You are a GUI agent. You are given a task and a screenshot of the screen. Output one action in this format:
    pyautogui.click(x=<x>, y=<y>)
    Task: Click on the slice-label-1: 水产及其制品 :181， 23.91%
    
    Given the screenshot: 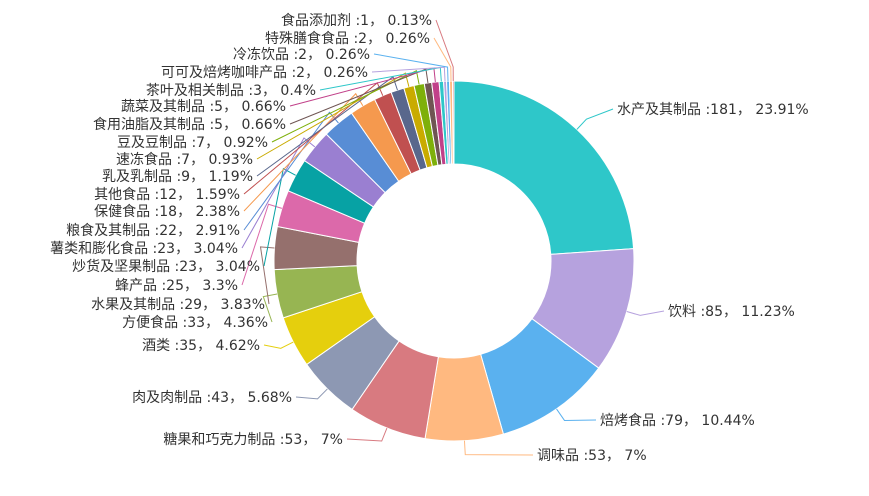 What is the action you would take?
    pyautogui.click(x=713, y=110)
    